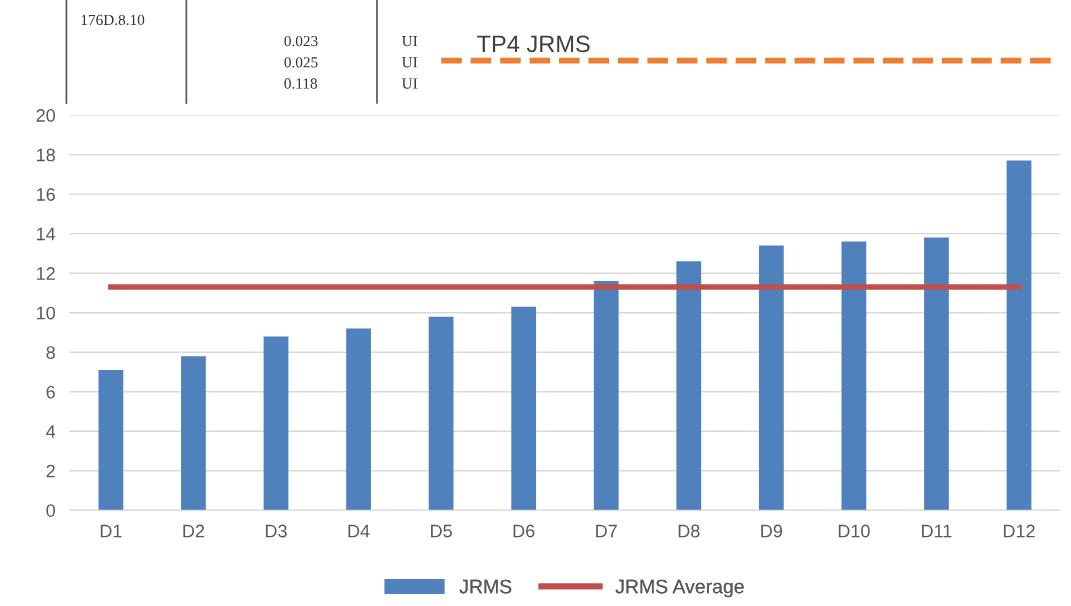 The width and height of the screenshot is (1071, 606). I want to click on x-tick-label: D5, so click(441, 531).